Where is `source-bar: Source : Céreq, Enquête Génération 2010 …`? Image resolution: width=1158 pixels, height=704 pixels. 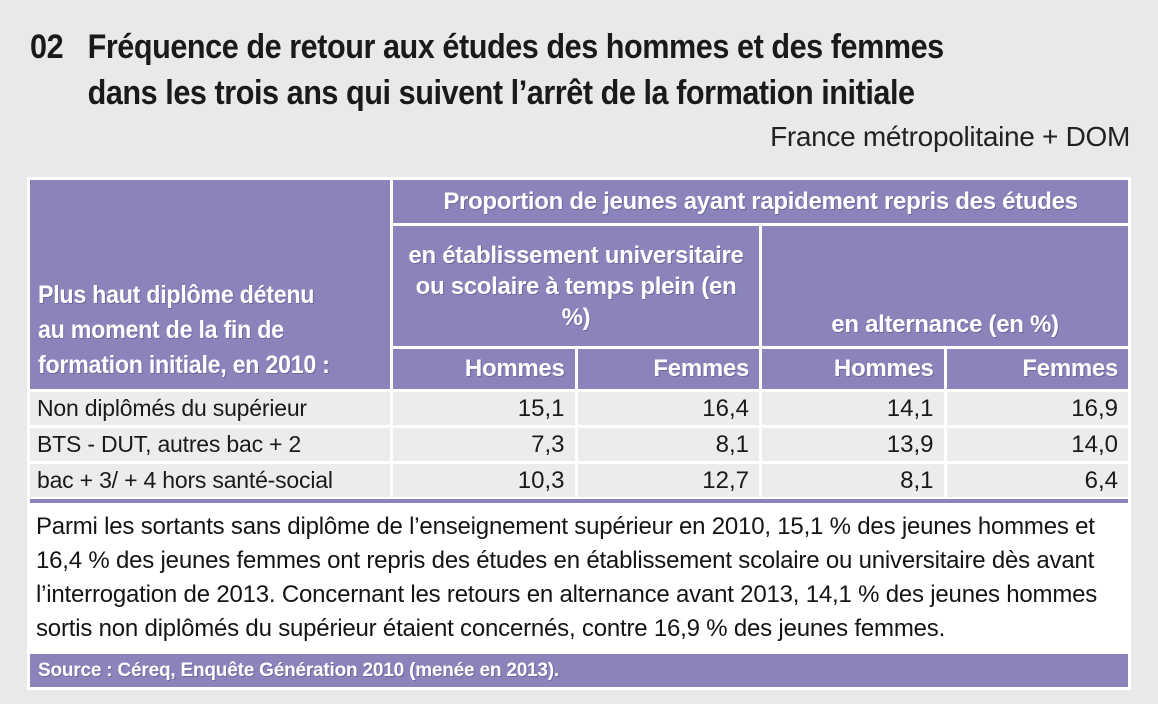
source-bar: Source : Céreq, Enquête Génération 2010 … is located at coordinates (579, 670).